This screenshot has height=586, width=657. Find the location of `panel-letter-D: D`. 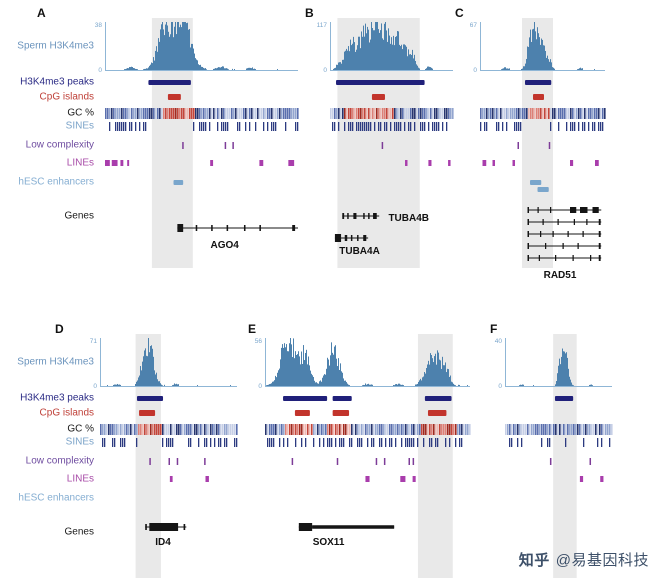

panel-letter-D: D is located at coordinates (59, 329).